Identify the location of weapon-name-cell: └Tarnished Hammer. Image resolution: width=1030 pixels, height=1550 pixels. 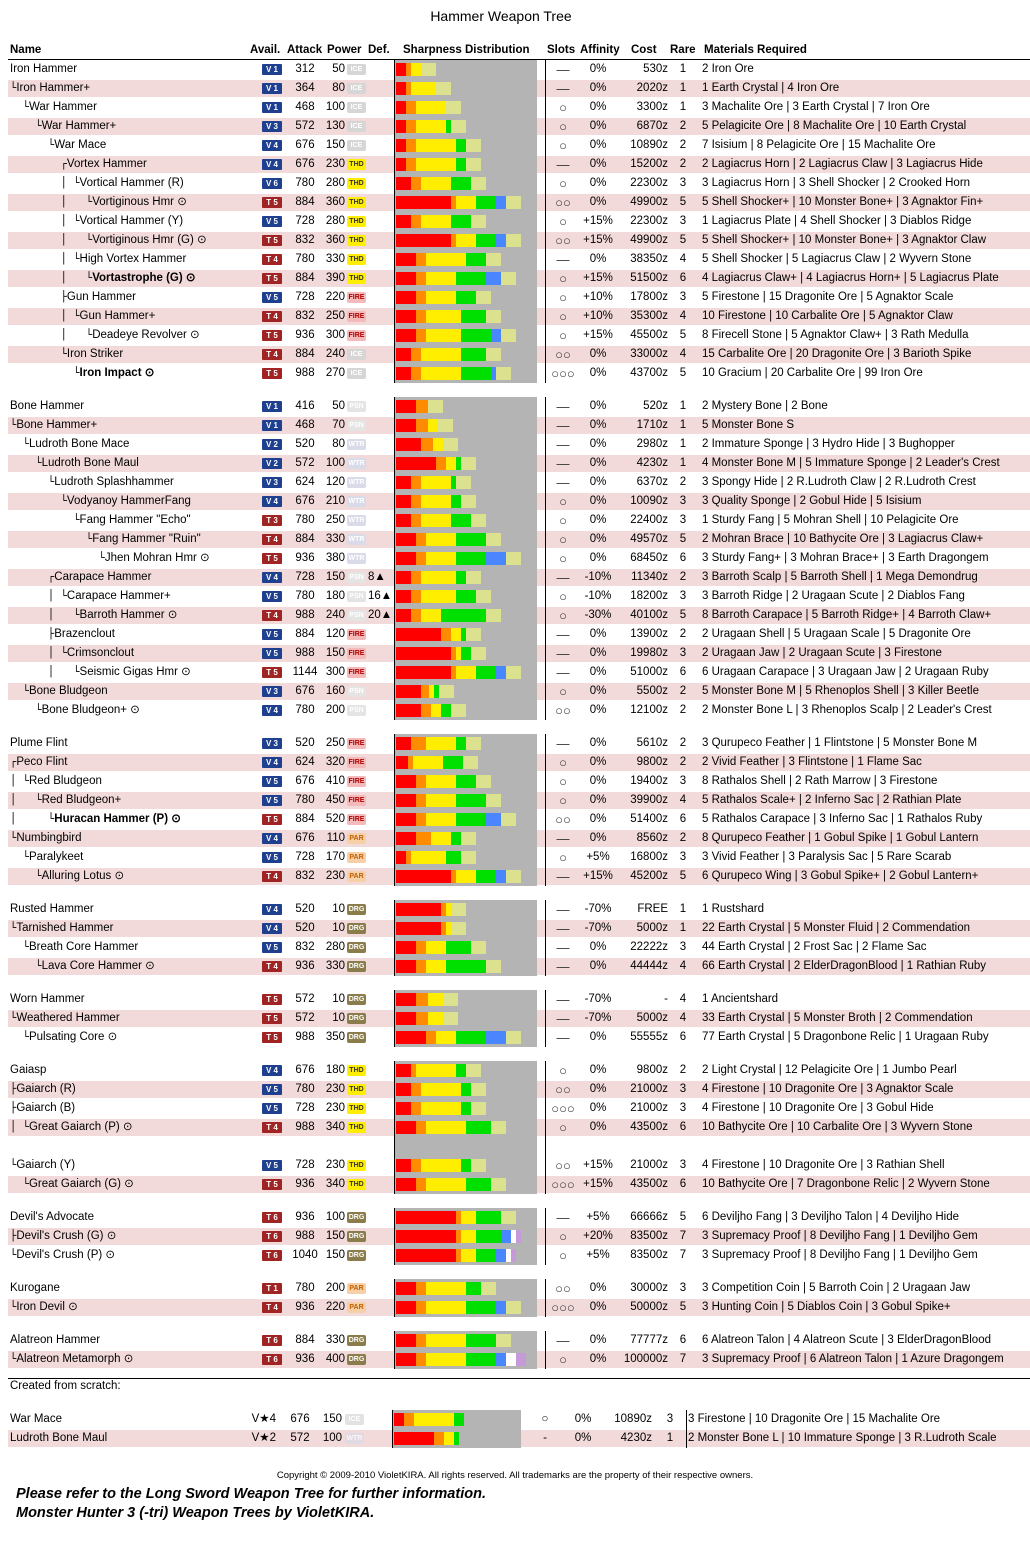
(126, 928).